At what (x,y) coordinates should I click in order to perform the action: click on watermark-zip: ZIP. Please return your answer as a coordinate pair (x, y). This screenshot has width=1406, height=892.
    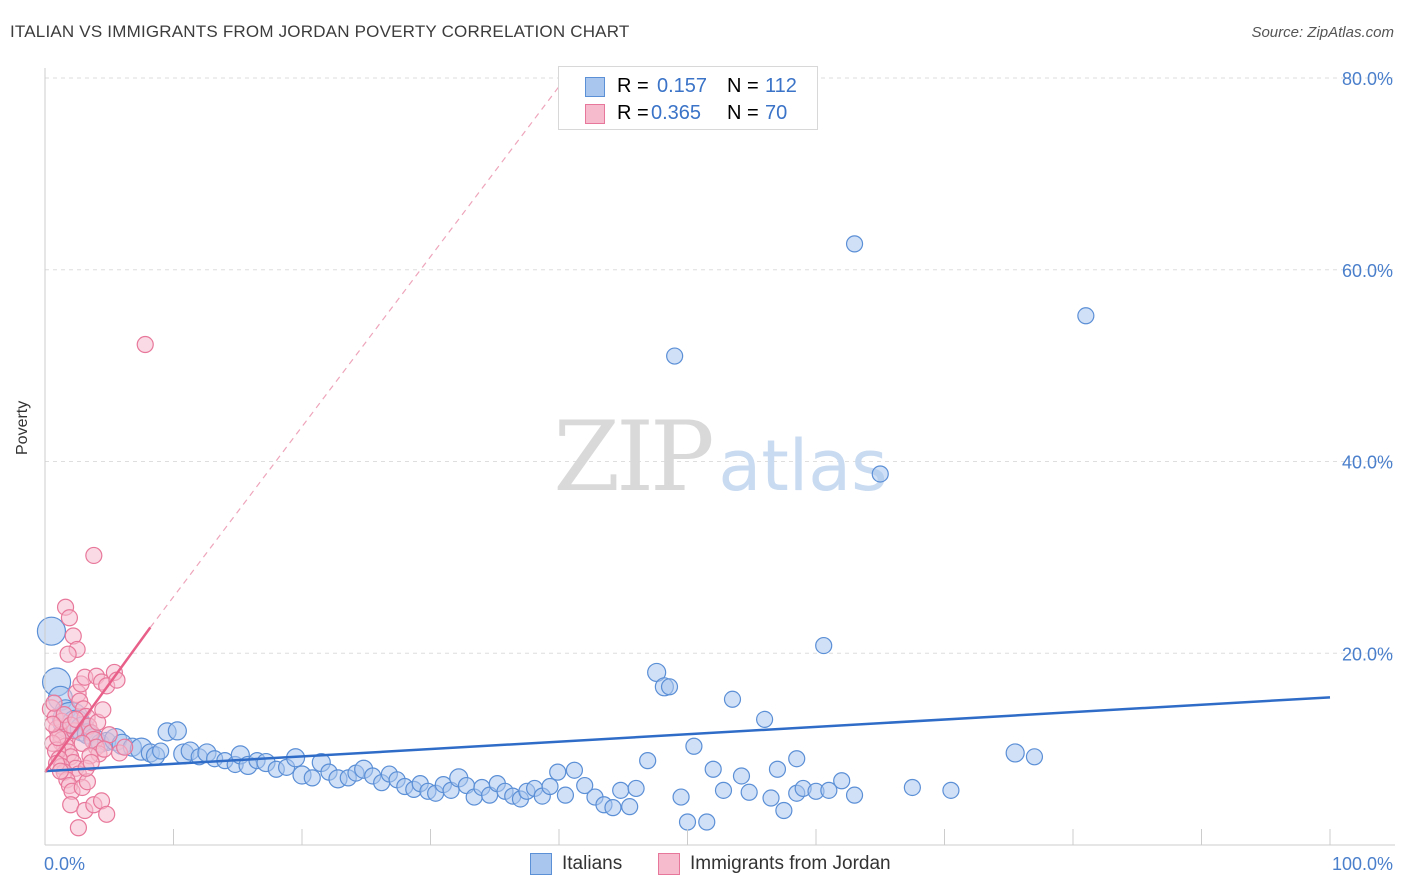
    Looking at the image, I should click on (632, 457).